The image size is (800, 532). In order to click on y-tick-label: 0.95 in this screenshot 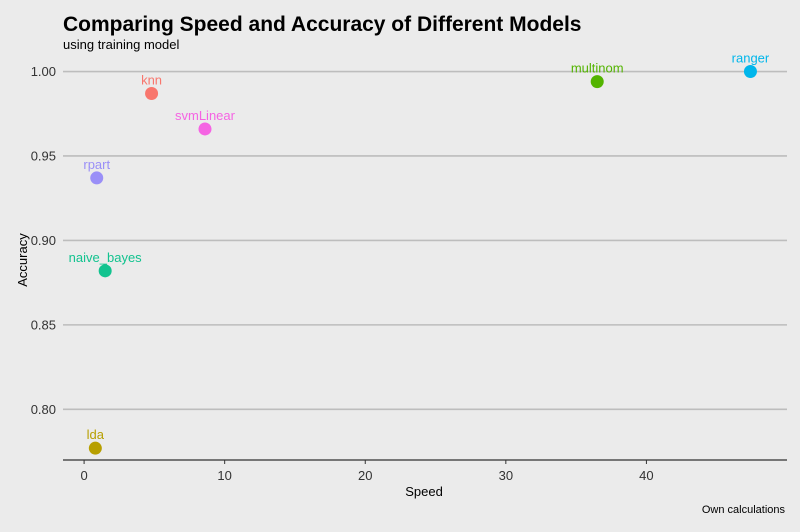, I will do `click(43, 155)`.